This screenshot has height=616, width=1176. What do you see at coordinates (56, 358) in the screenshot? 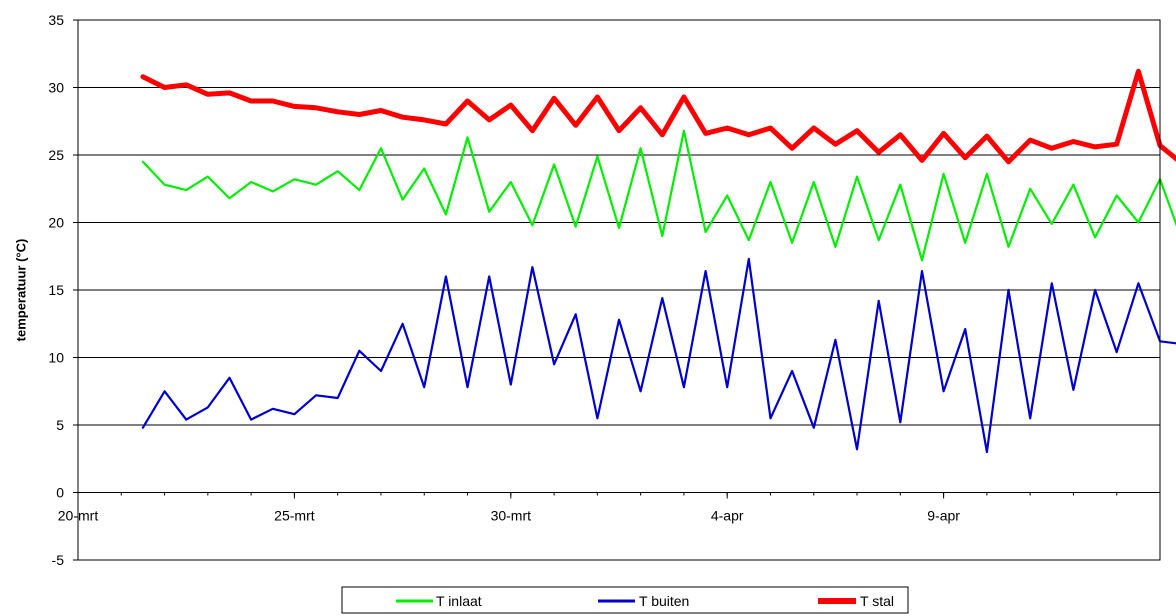
I see `y-tick-label: 10` at bounding box center [56, 358].